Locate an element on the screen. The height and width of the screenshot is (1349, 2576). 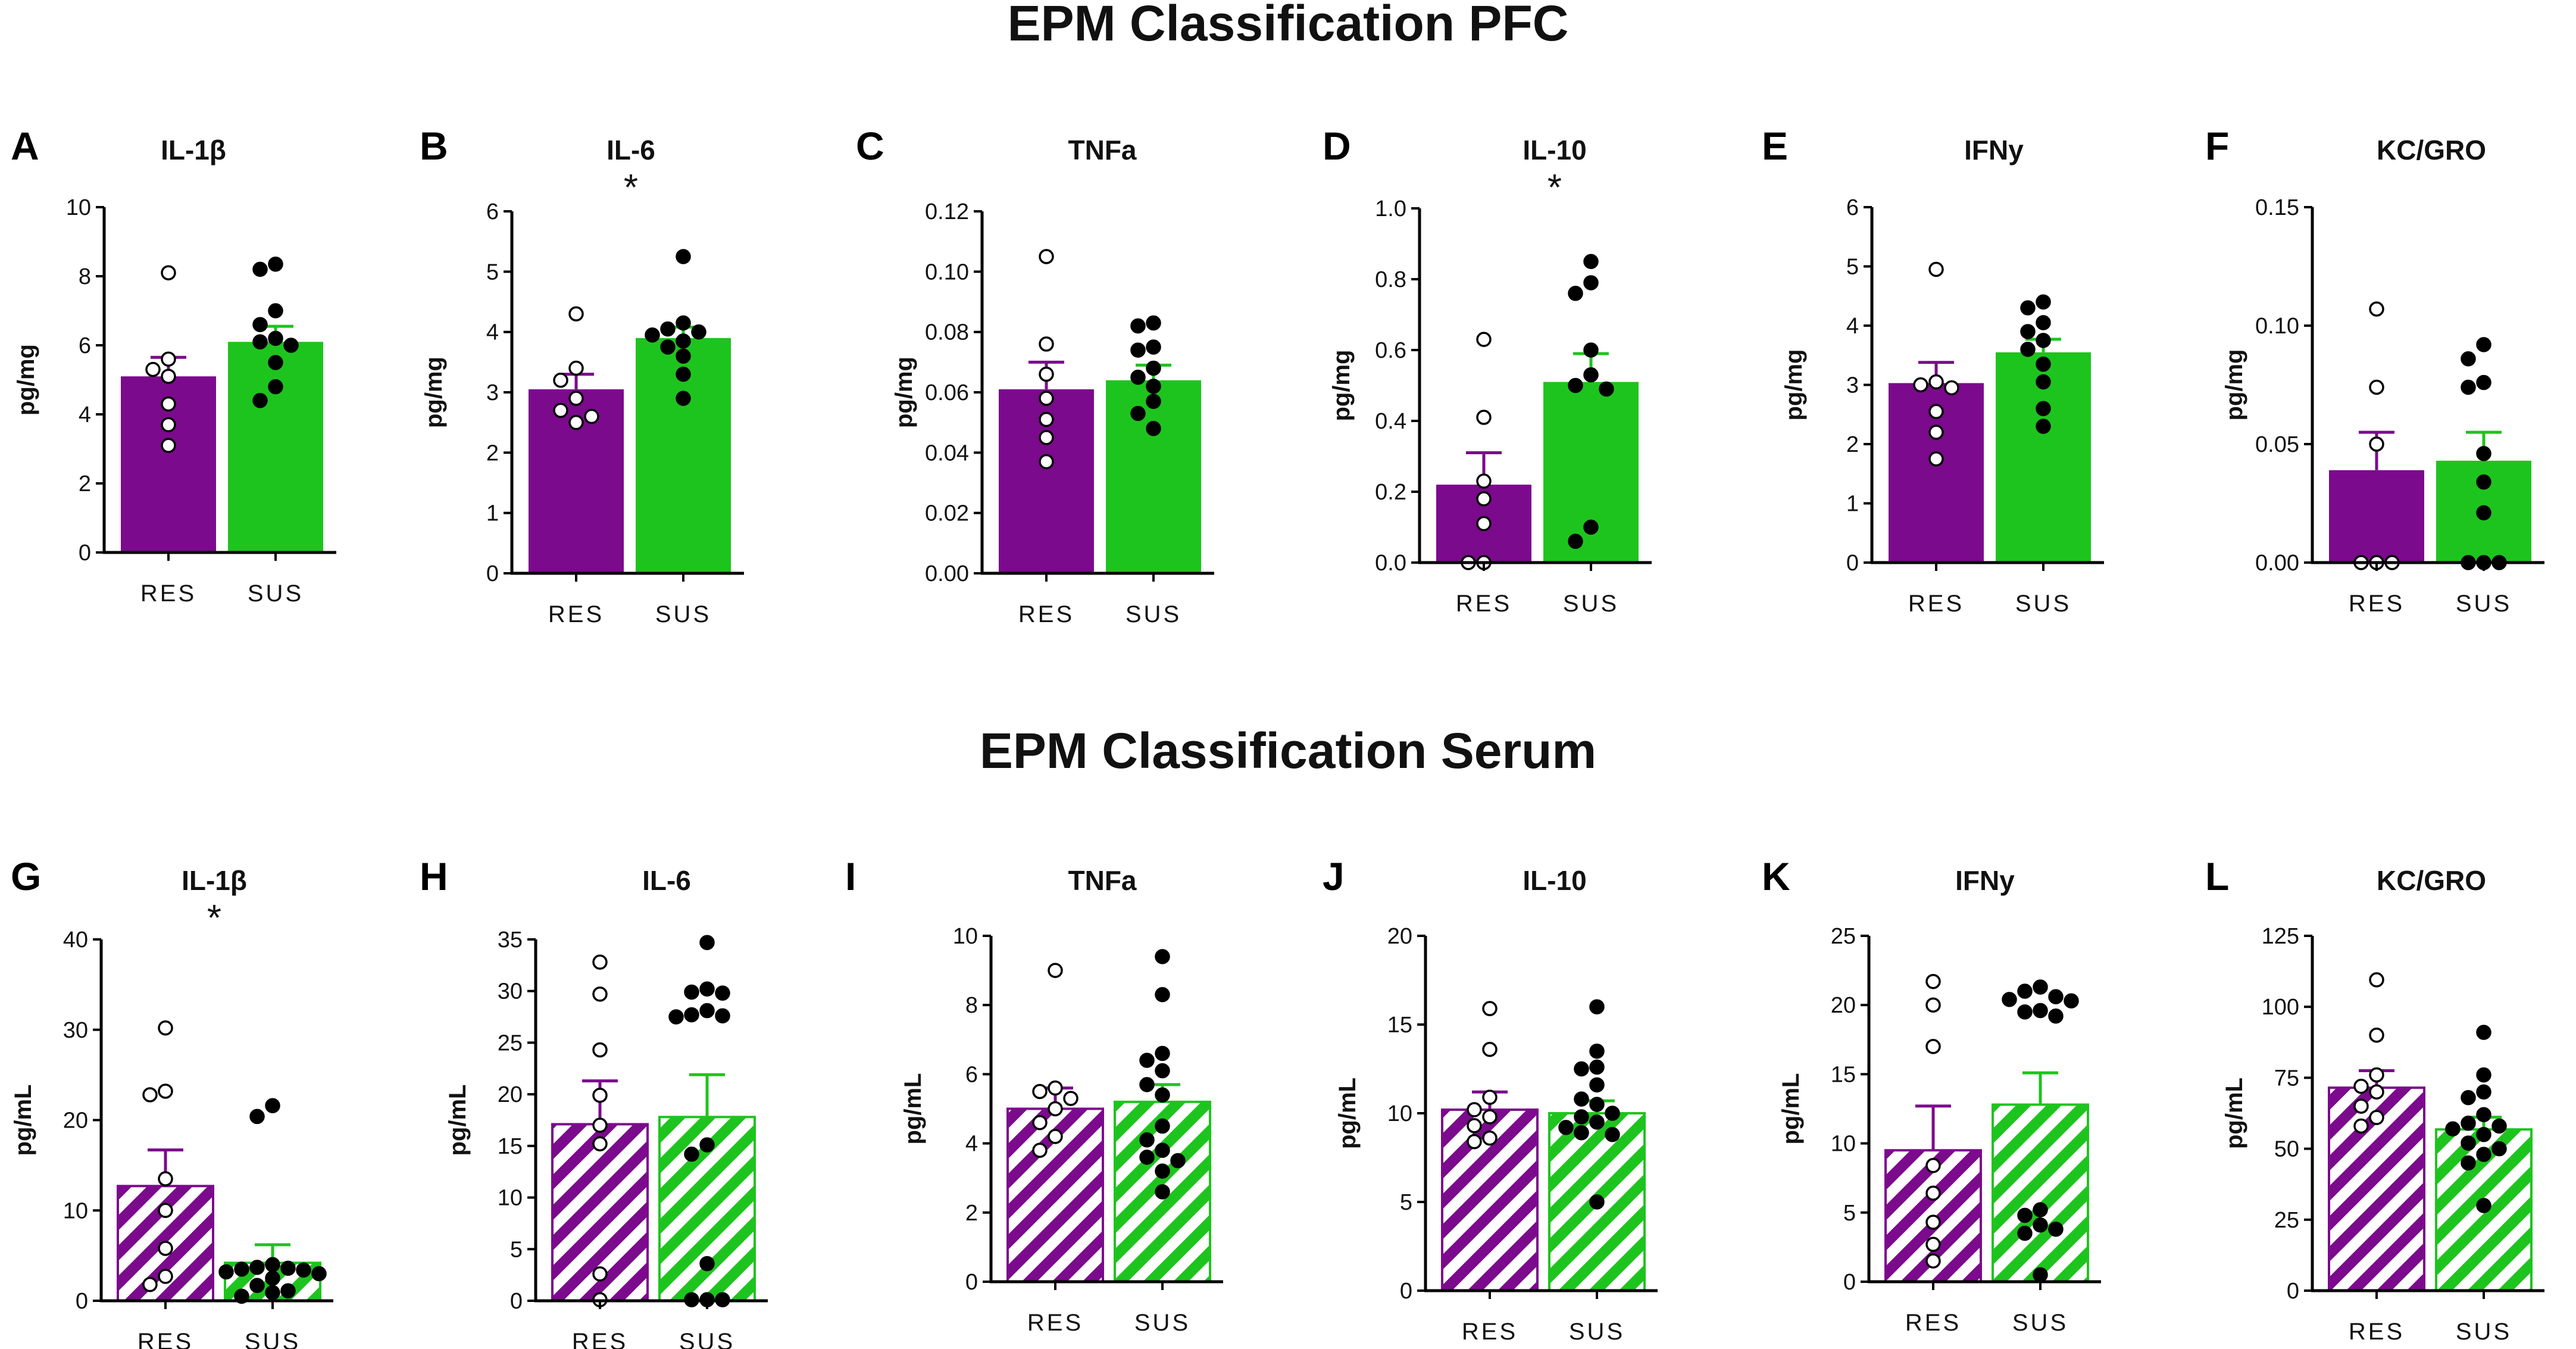
panel-title: TNFa is located at coordinates (1102, 150).